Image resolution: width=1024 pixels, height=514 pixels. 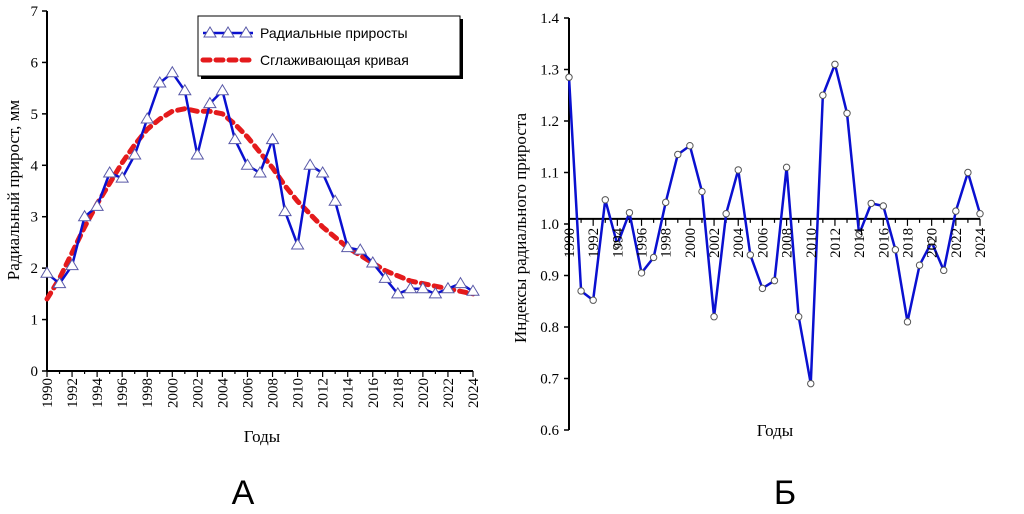 What do you see at coordinates (667, 243) in the screenshot?
I see `x-tick-label: 1998` at bounding box center [667, 243].